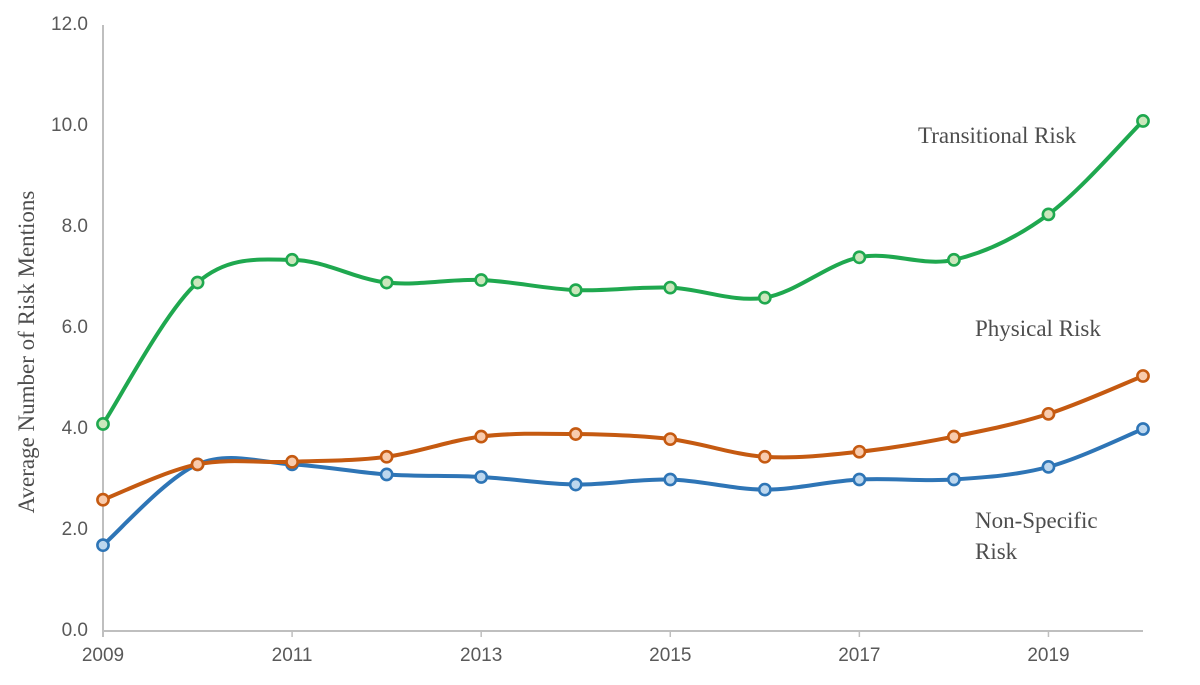 This screenshot has width=1200, height=685. Describe the element at coordinates (103, 655) in the screenshot. I see `x-tick-label: 2009` at that location.